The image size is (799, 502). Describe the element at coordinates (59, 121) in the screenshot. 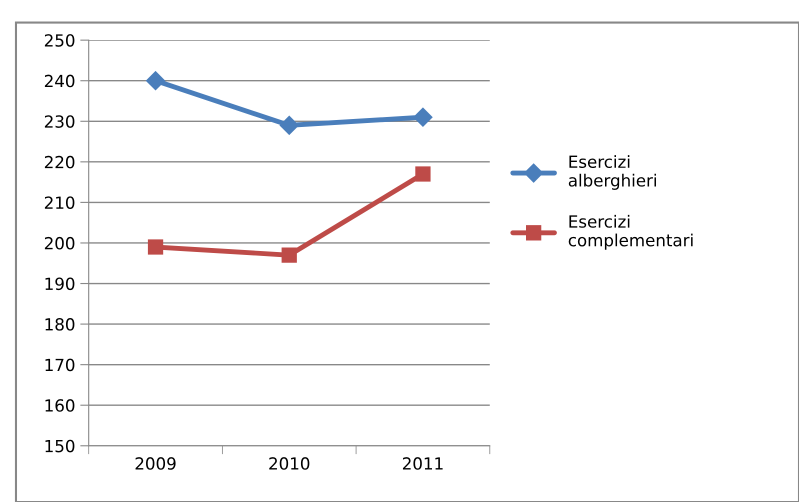

I see `y-tick-label: 230` at that location.